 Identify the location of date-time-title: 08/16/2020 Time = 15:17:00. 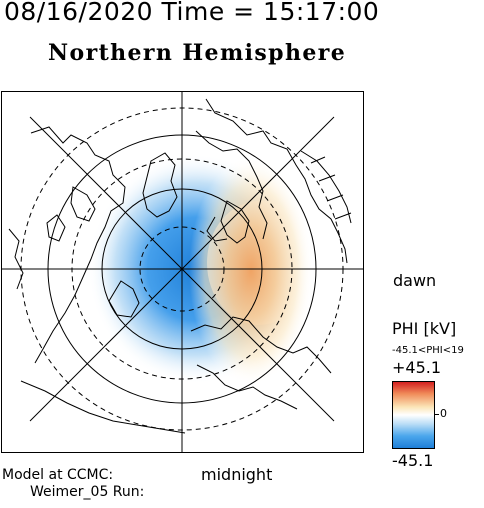
(192, 13).